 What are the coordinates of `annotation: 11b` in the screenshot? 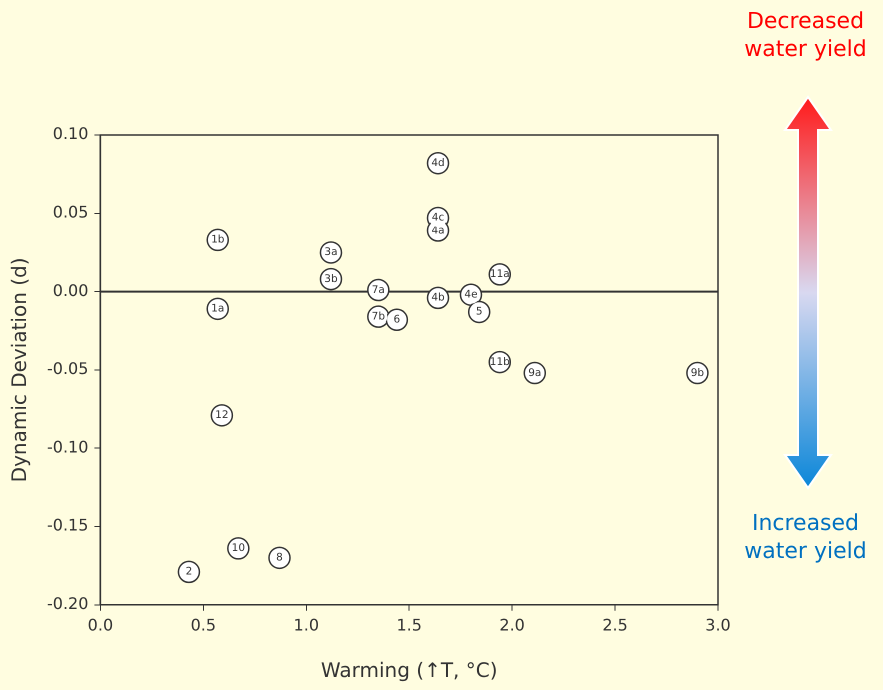 It's located at (500, 362).